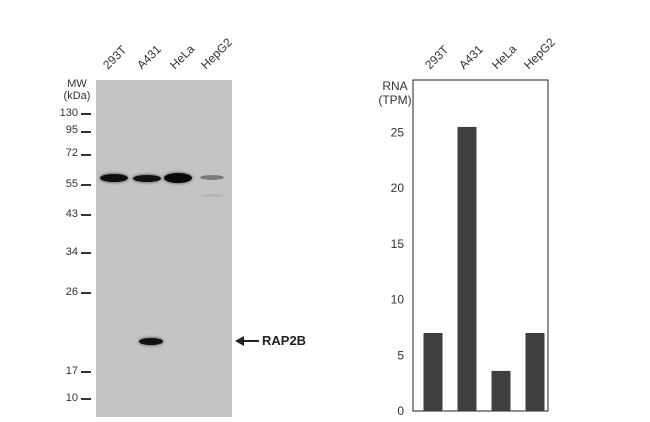 This screenshot has width=650, height=422. Describe the element at coordinates (398, 300) in the screenshot. I see `y-tick-label-10: 10` at that location.